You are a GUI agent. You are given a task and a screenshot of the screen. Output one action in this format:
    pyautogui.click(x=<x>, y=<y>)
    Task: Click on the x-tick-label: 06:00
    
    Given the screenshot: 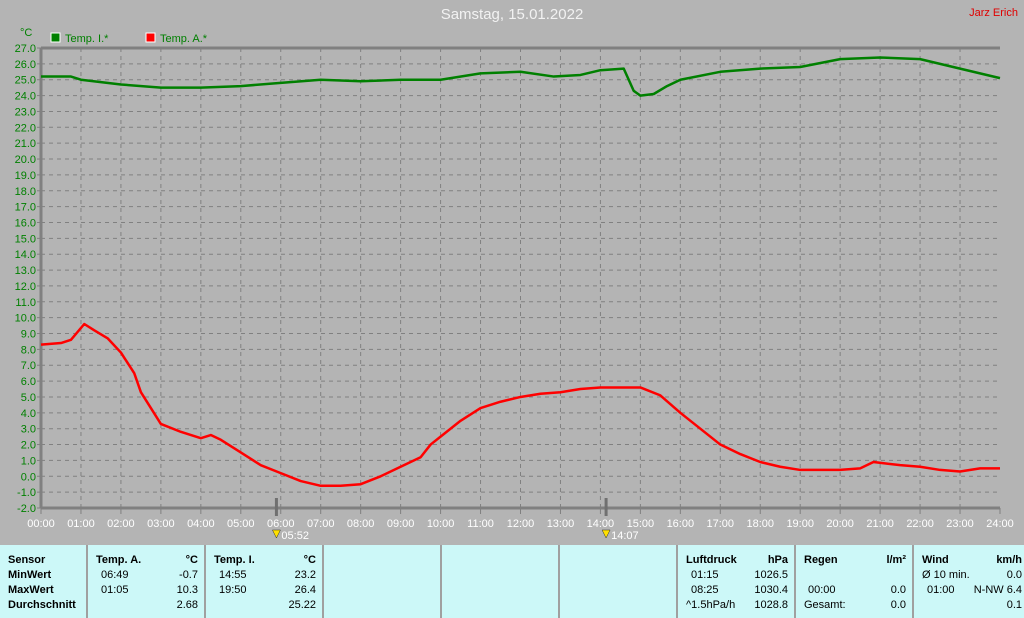 What is the action you would take?
    pyautogui.click(x=281, y=524)
    